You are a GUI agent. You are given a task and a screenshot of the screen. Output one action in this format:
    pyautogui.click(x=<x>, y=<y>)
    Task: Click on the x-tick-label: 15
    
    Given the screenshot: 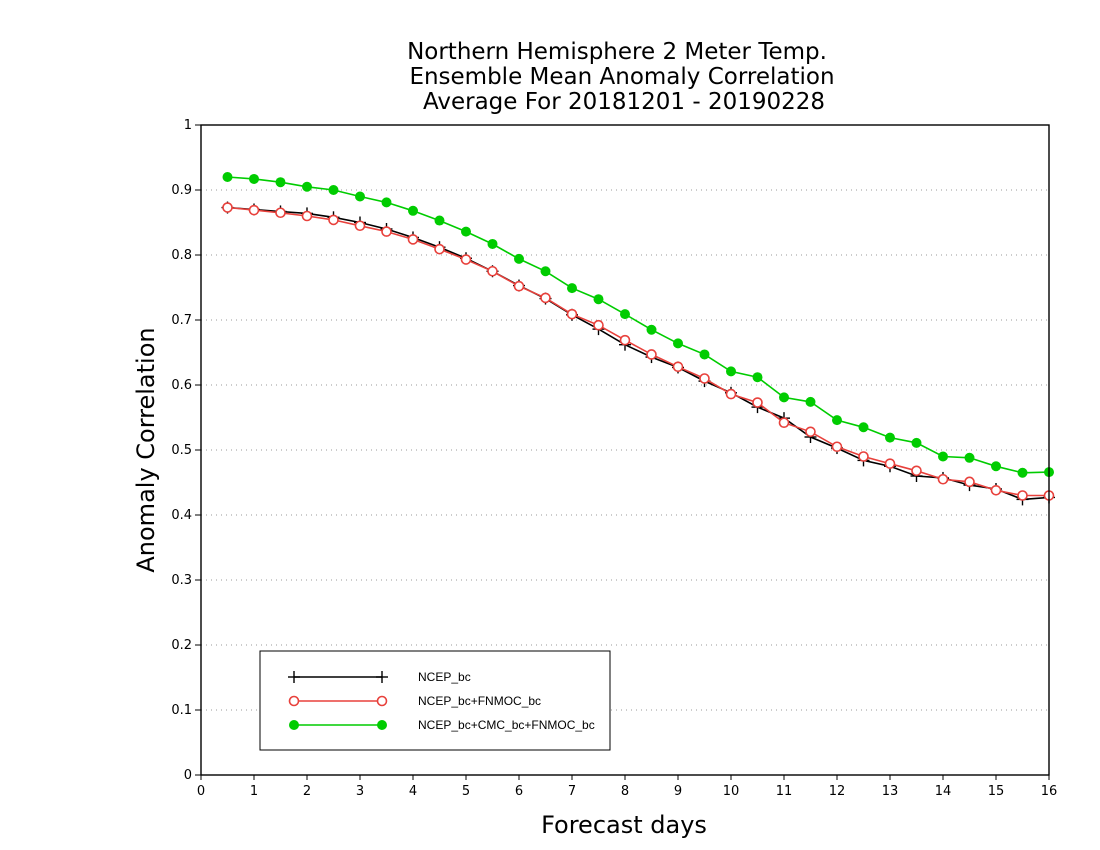 What is the action you would take?
    pyautogui.click(x=996, y=791)
    